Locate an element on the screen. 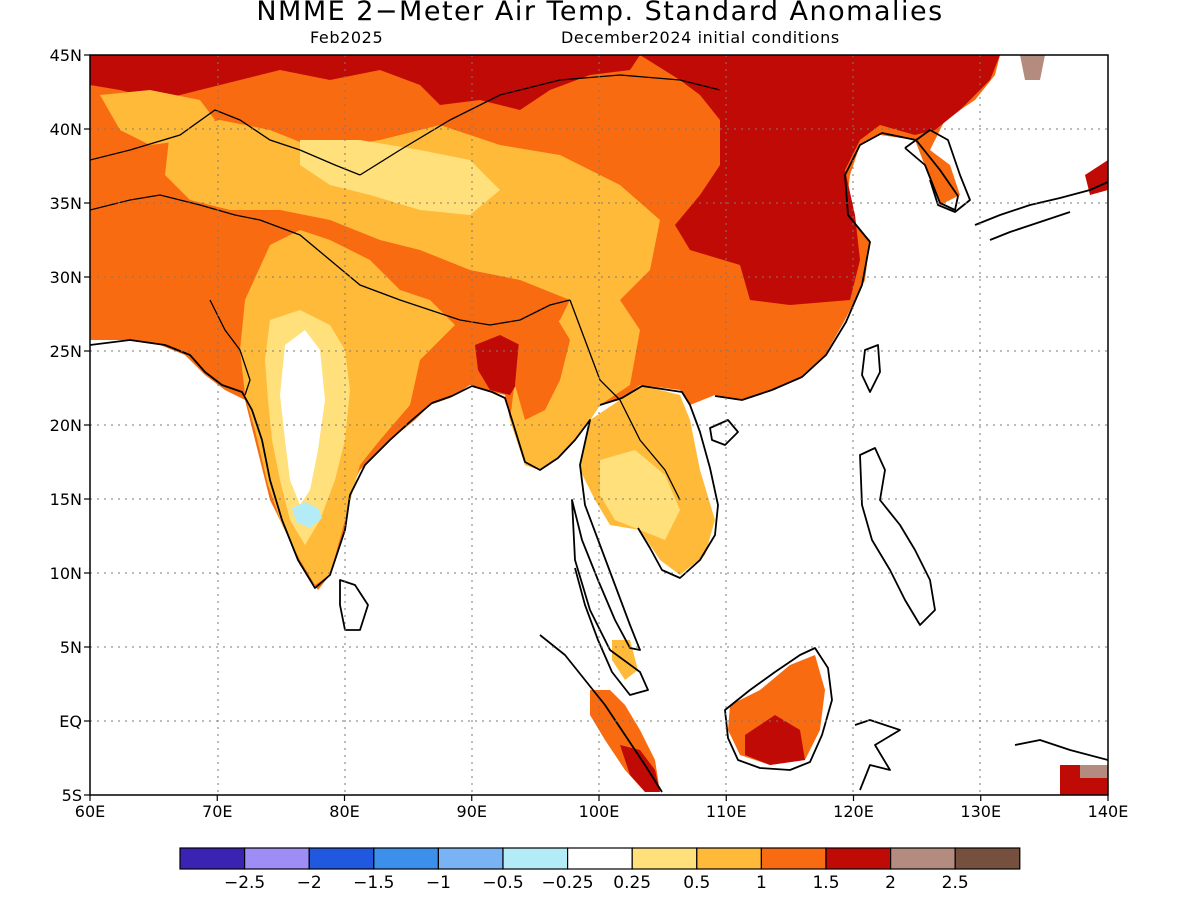 This screenshot has height=900, width=1200. lon-axis: 60E 70E 80E 90E 100E 110E 120E 130E 140E is located at coordinates (602, 808).